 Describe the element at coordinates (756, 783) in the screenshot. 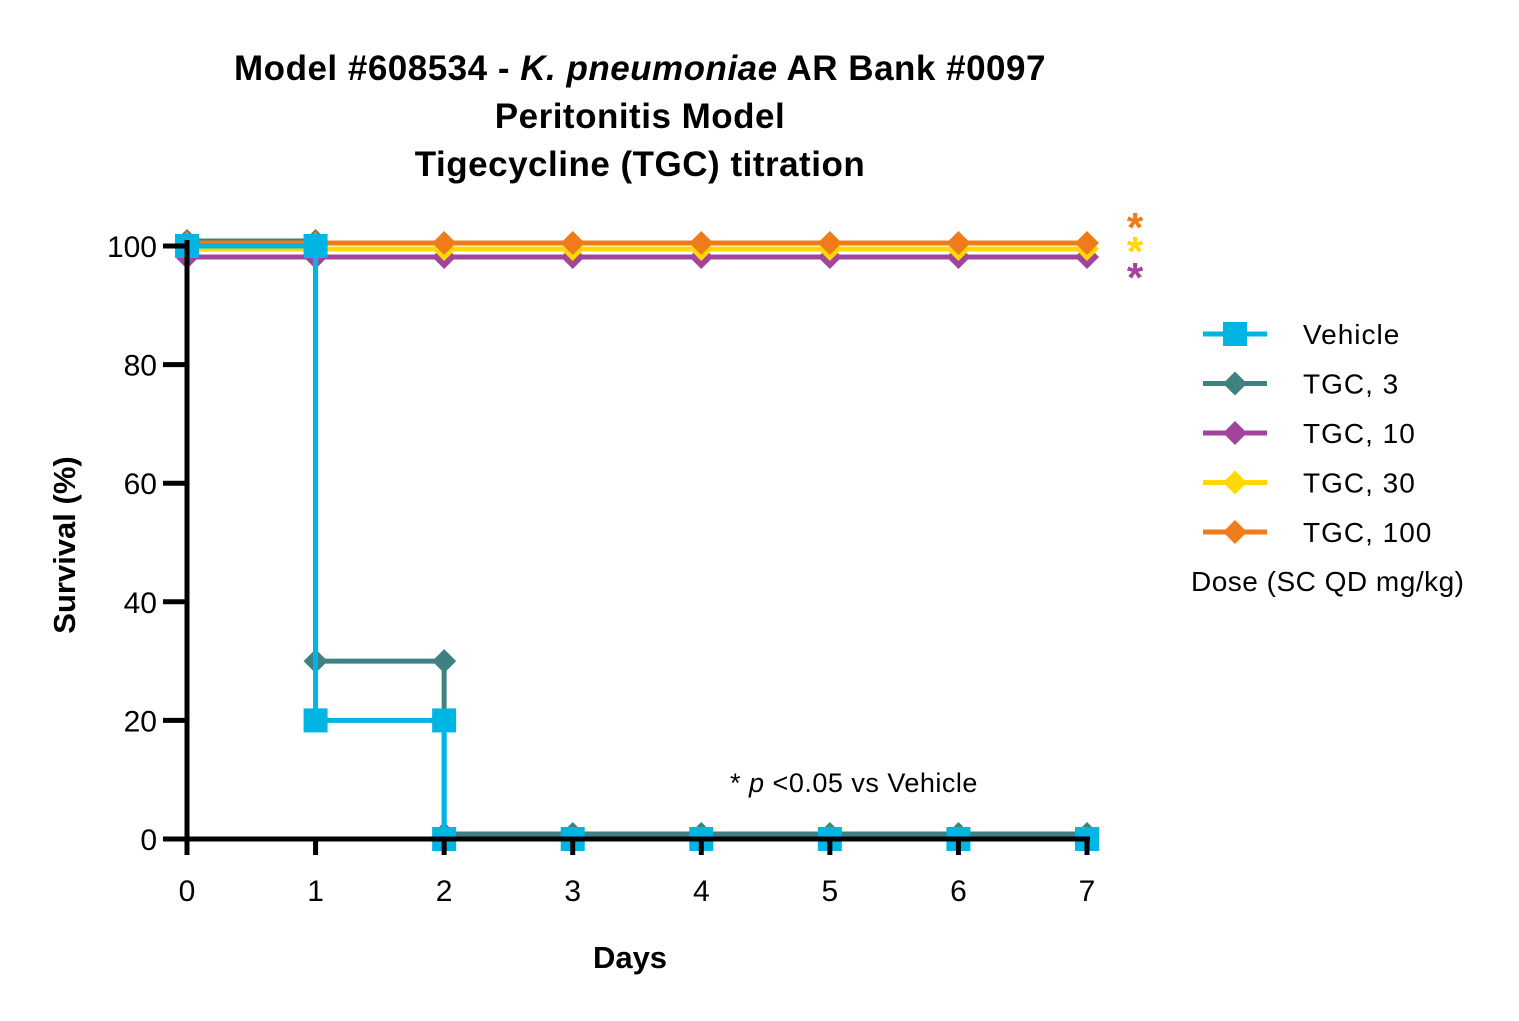

I see `note-part: p` at that location.